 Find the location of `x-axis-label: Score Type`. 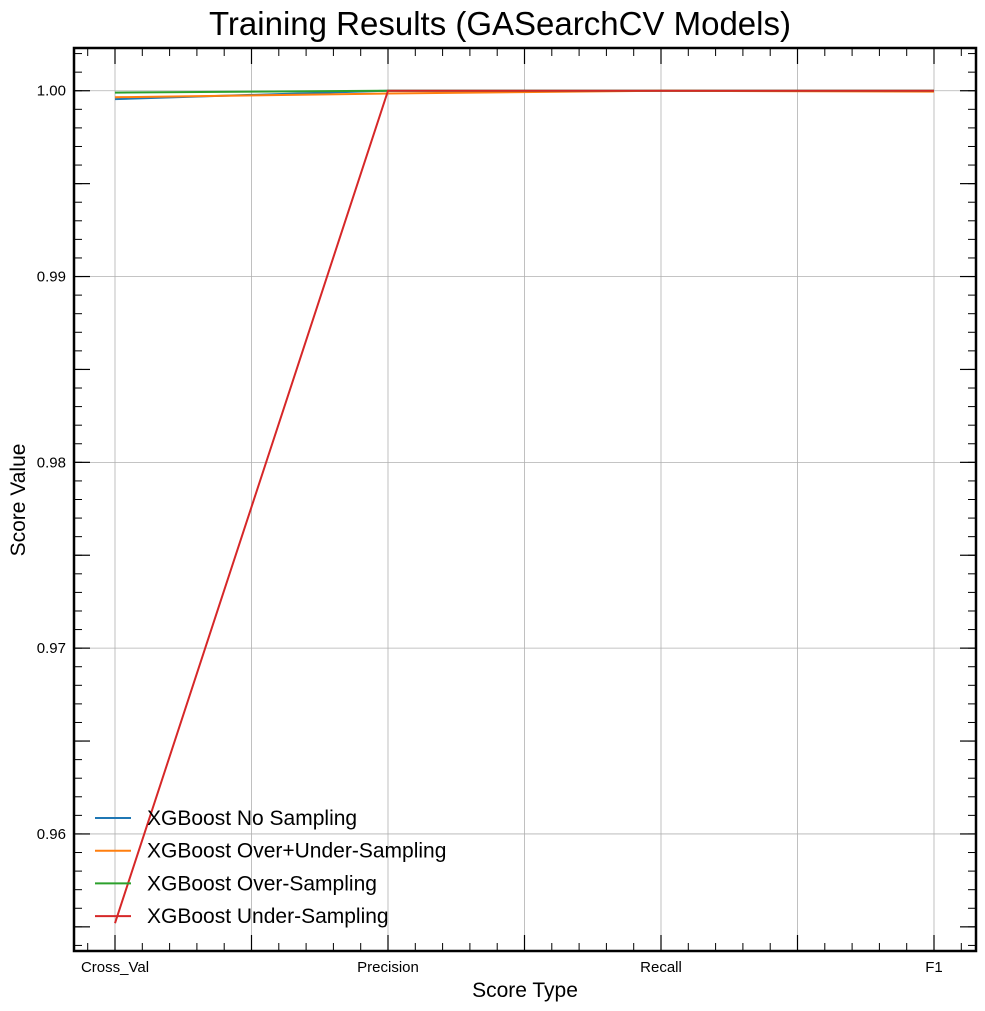

x-axis-label: Score Type is located at coordinates (525, 990).